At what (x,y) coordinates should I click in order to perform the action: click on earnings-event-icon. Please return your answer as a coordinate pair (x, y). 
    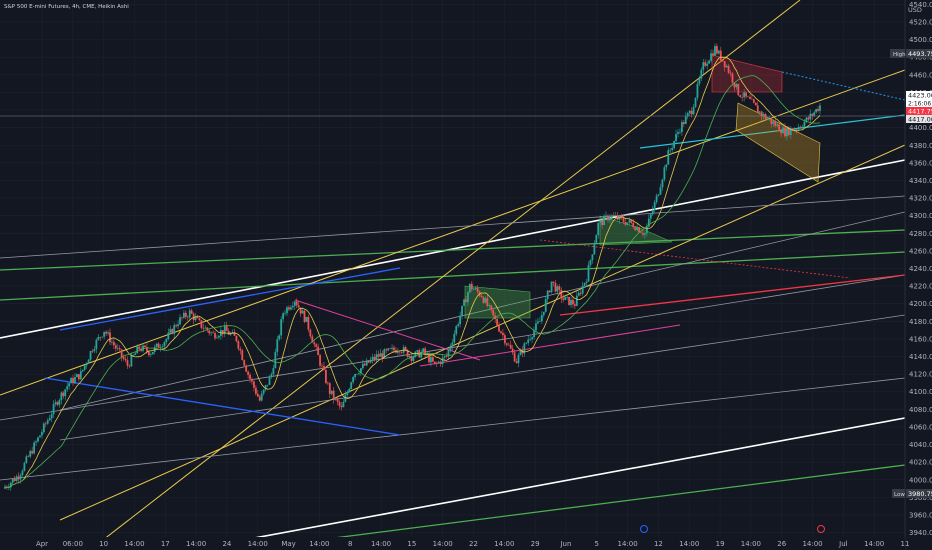
    Looking at the image, I should click on (644, 529).